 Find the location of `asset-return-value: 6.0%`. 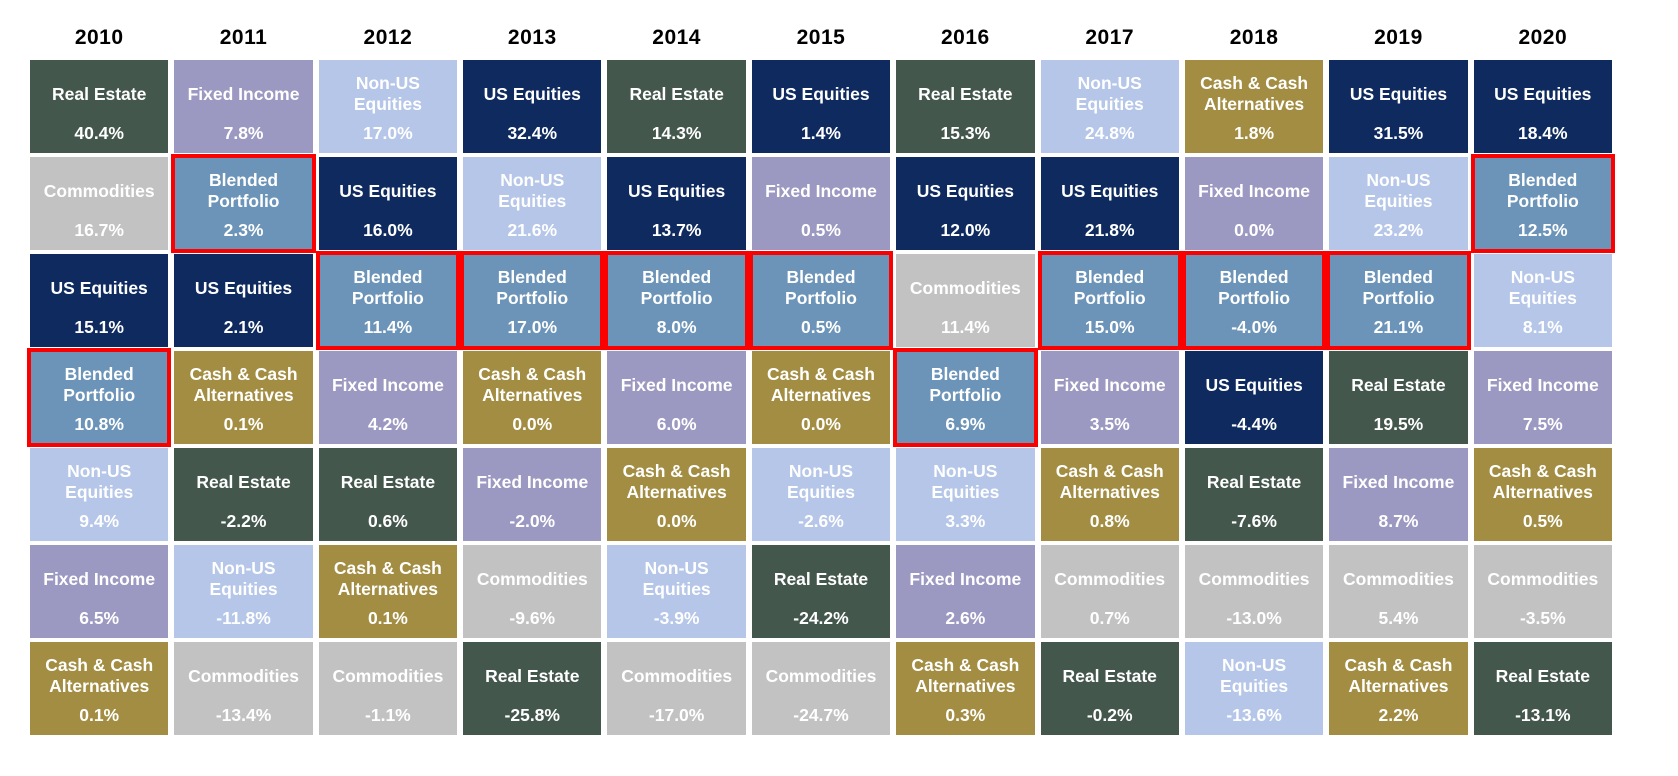

asset-return-value: 6.0% is located at coordinates (676, 424).